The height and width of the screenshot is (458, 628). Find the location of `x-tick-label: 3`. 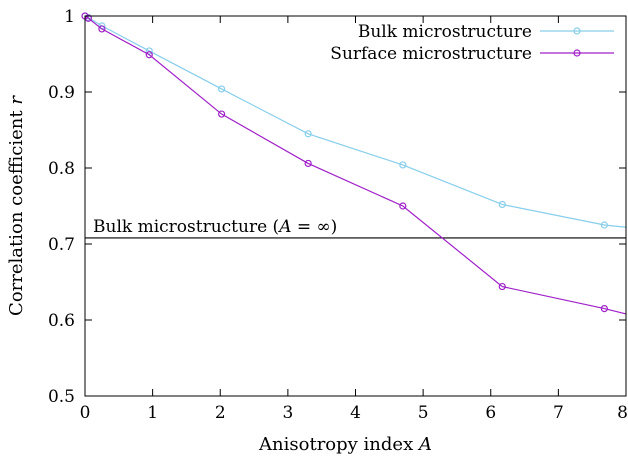

x-tick-label: 3 is located at coordinates (287, 413).